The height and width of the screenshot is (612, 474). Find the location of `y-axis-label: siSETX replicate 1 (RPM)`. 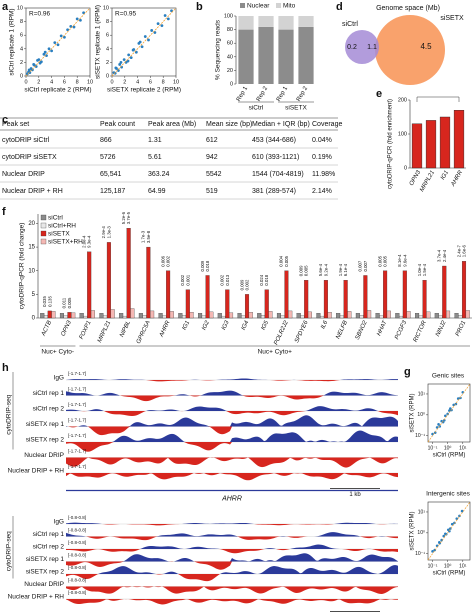

y-axis-label: siSETX replicate 1 (RPM) is located at coordinates (98, 42).